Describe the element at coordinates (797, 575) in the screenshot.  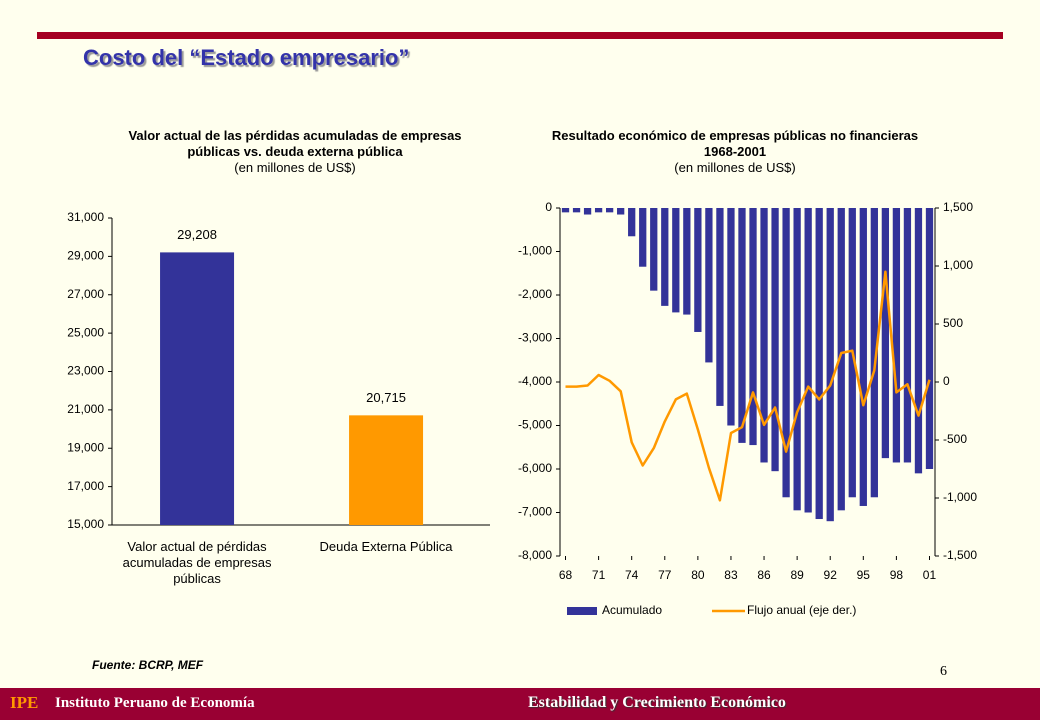
I see `x-tick-label: 89` at that location.